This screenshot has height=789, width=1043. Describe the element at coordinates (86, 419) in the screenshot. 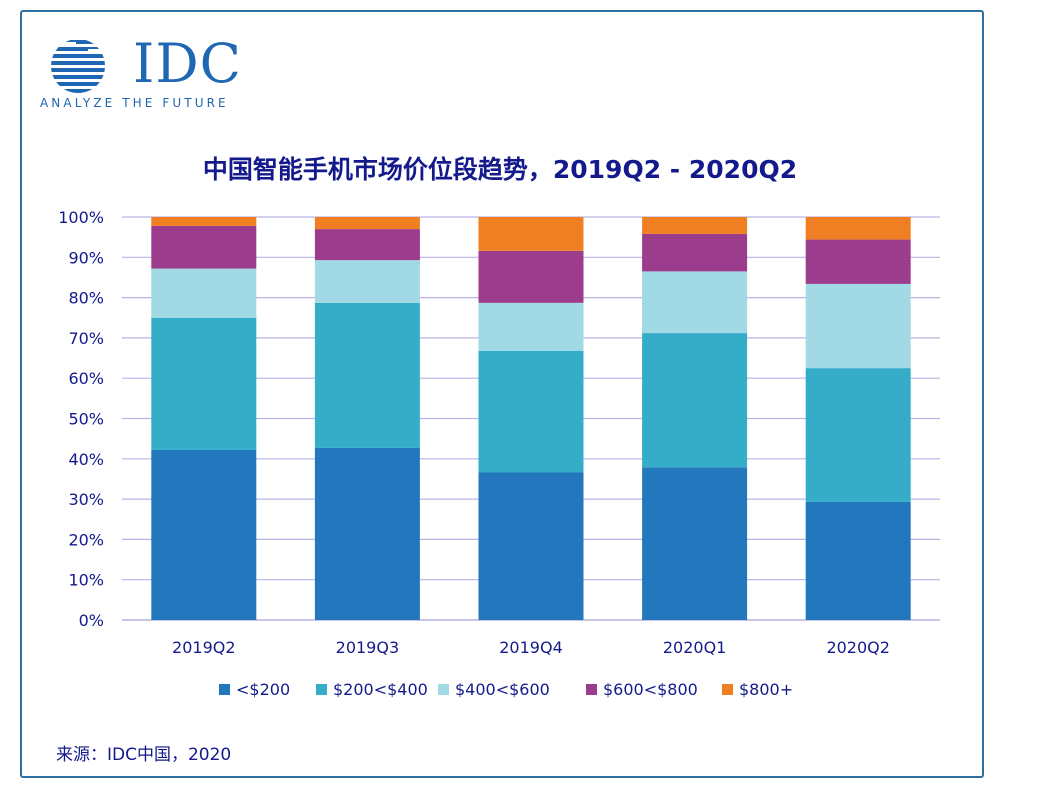

I see `y-tick-label: 50%` at that location.